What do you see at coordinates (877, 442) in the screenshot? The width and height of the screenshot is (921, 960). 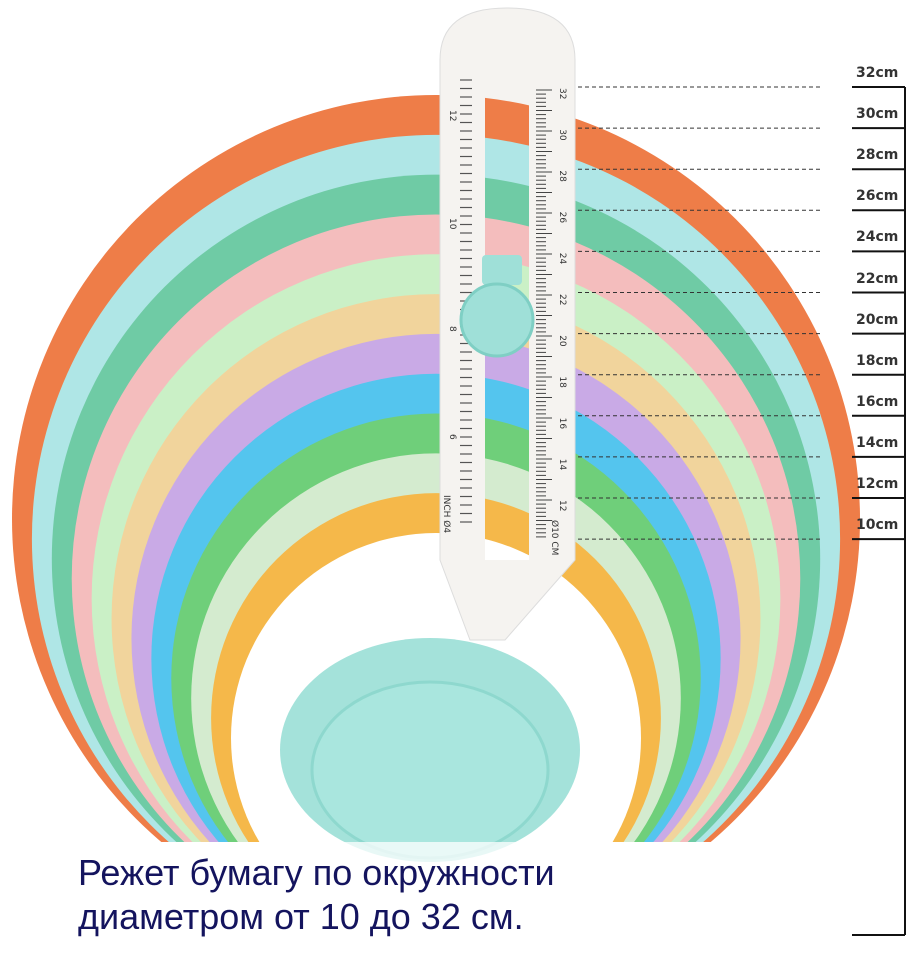 I see `size-label: 14cm` at bounding box center [877, 442].